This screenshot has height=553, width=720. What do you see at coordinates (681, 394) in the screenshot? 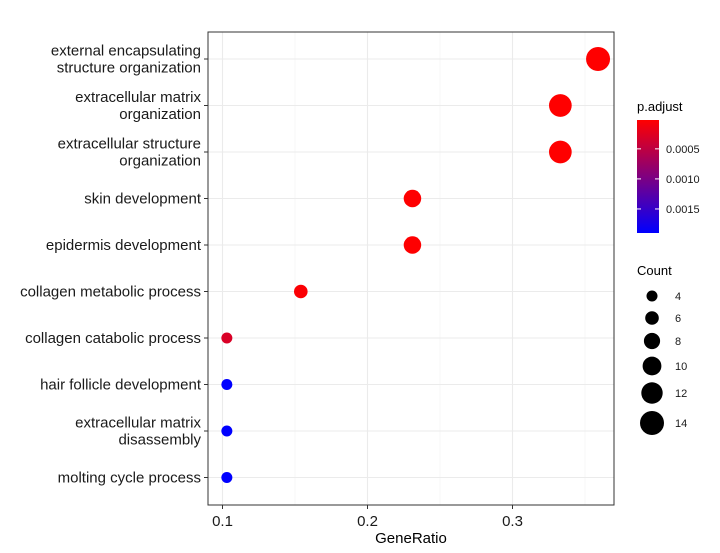
I see `size-legend-label: 12` at bounding box center [681, 394].